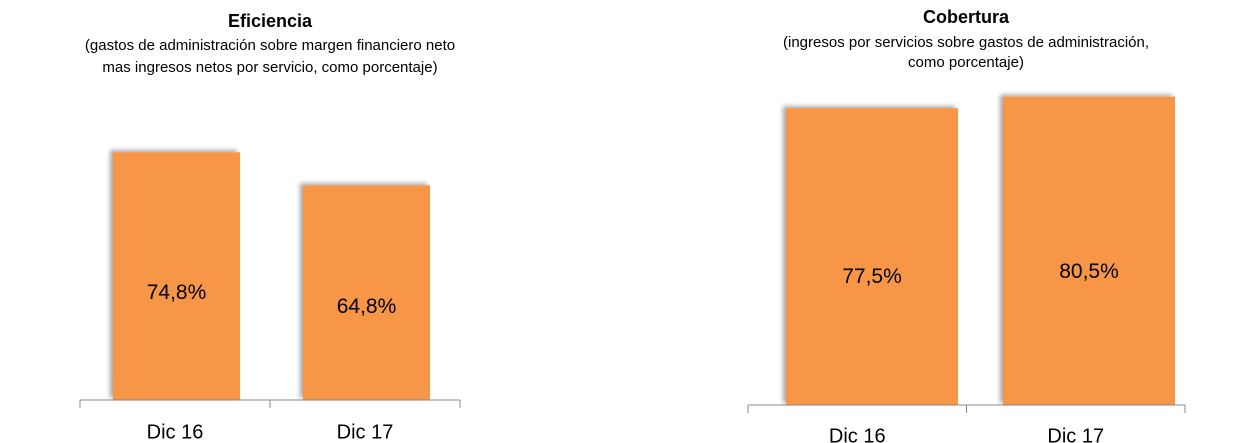 The image size is (1247, 443). I want to click on value-label: 80,5%, so click(1089, 271).